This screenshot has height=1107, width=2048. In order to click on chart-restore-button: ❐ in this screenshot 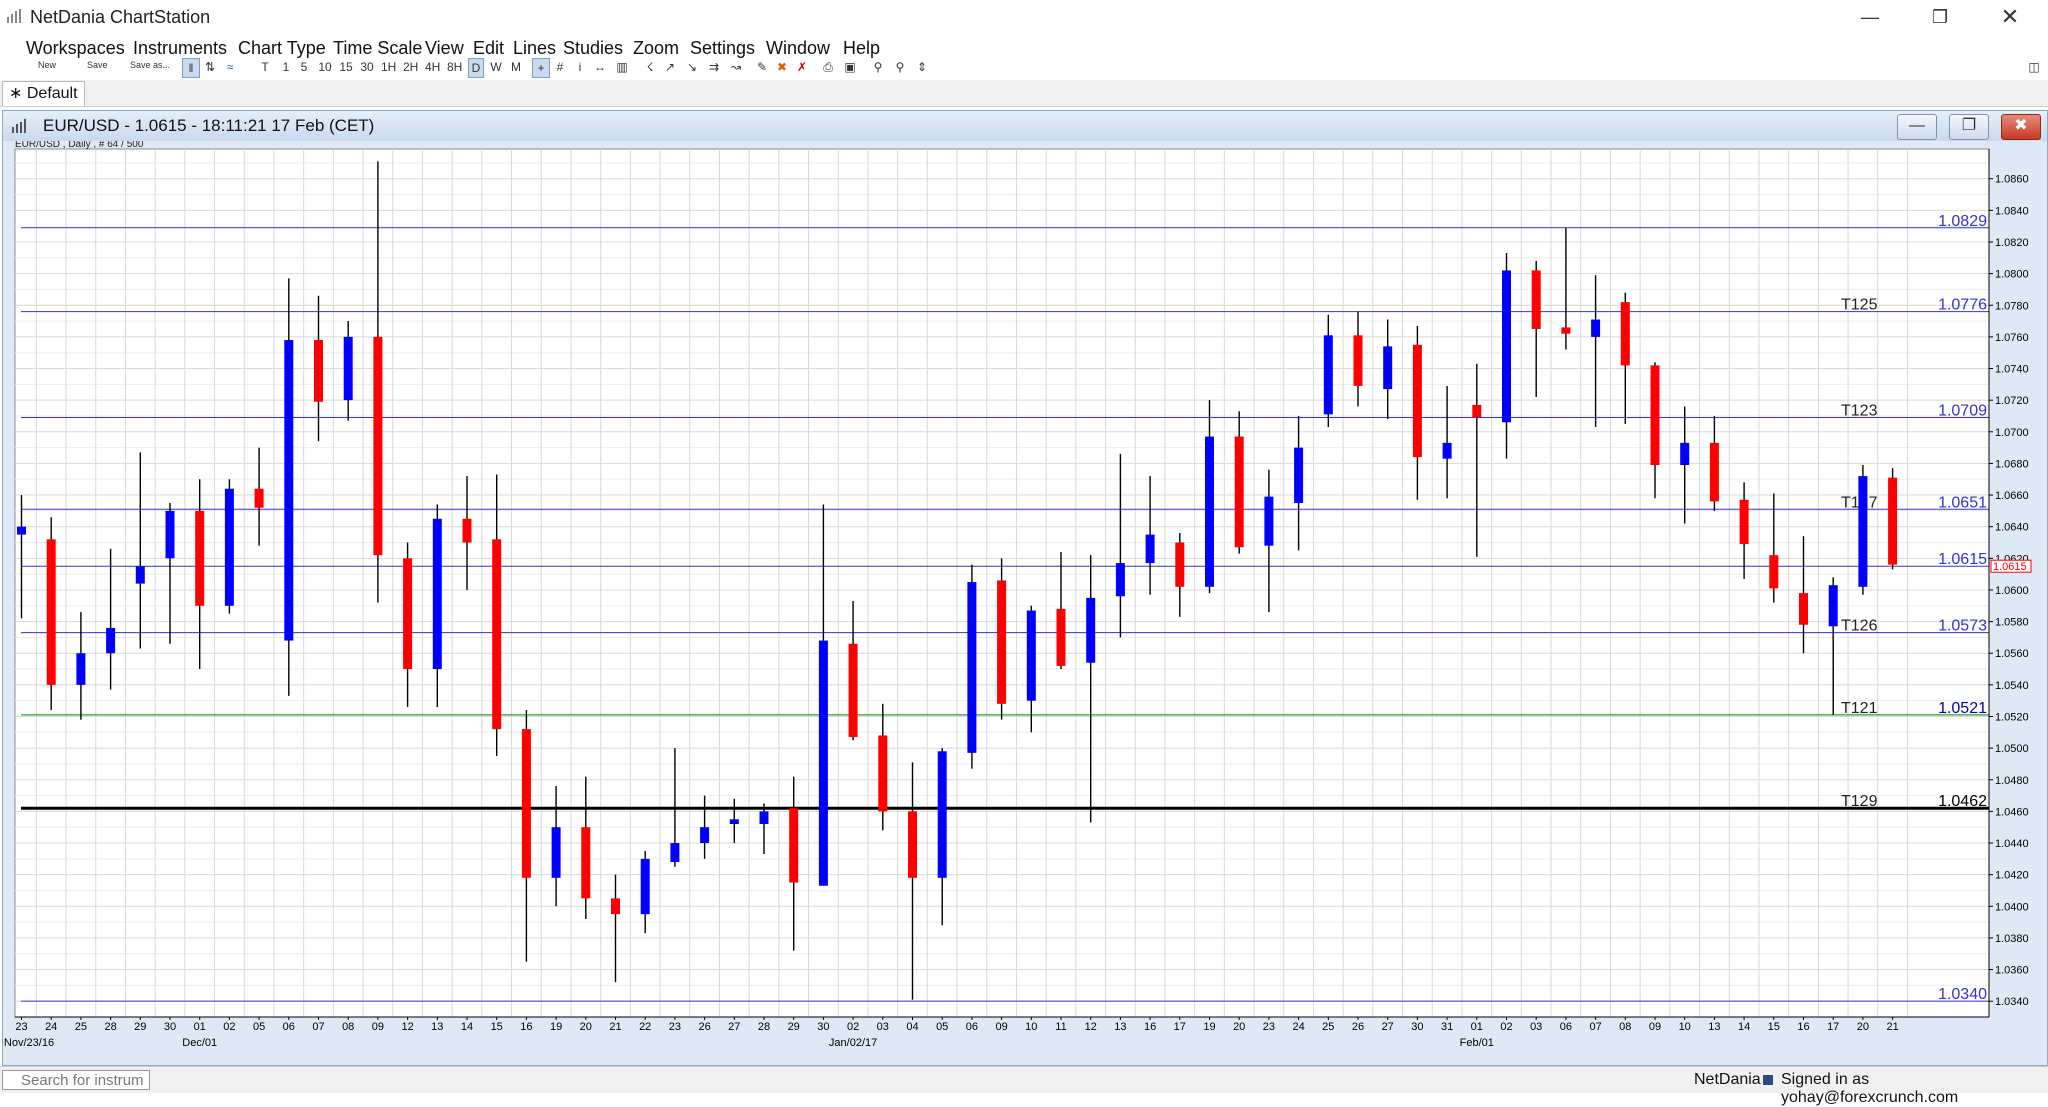, I will do `click(1969, 127)`.